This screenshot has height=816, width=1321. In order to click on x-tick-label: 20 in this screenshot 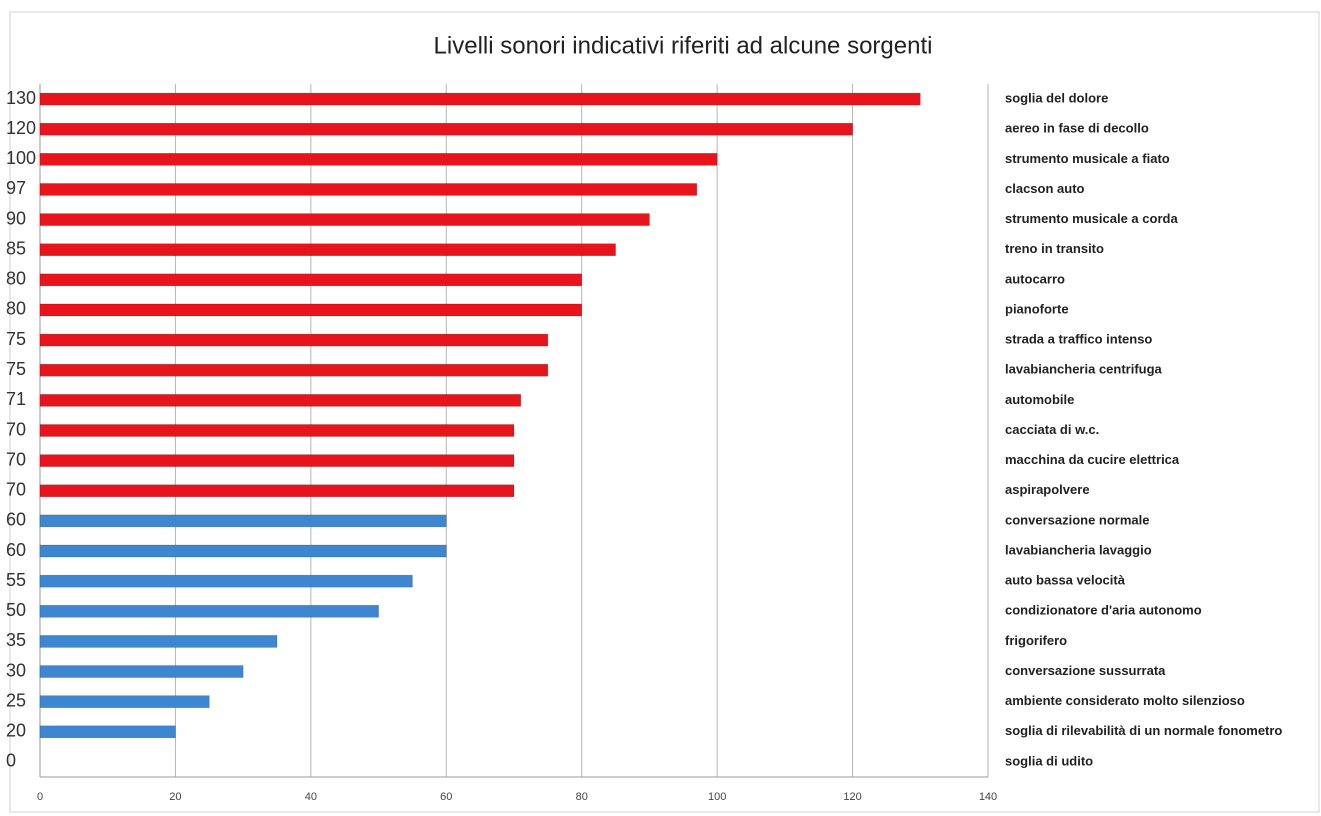, I will do `click(175, 797)`.